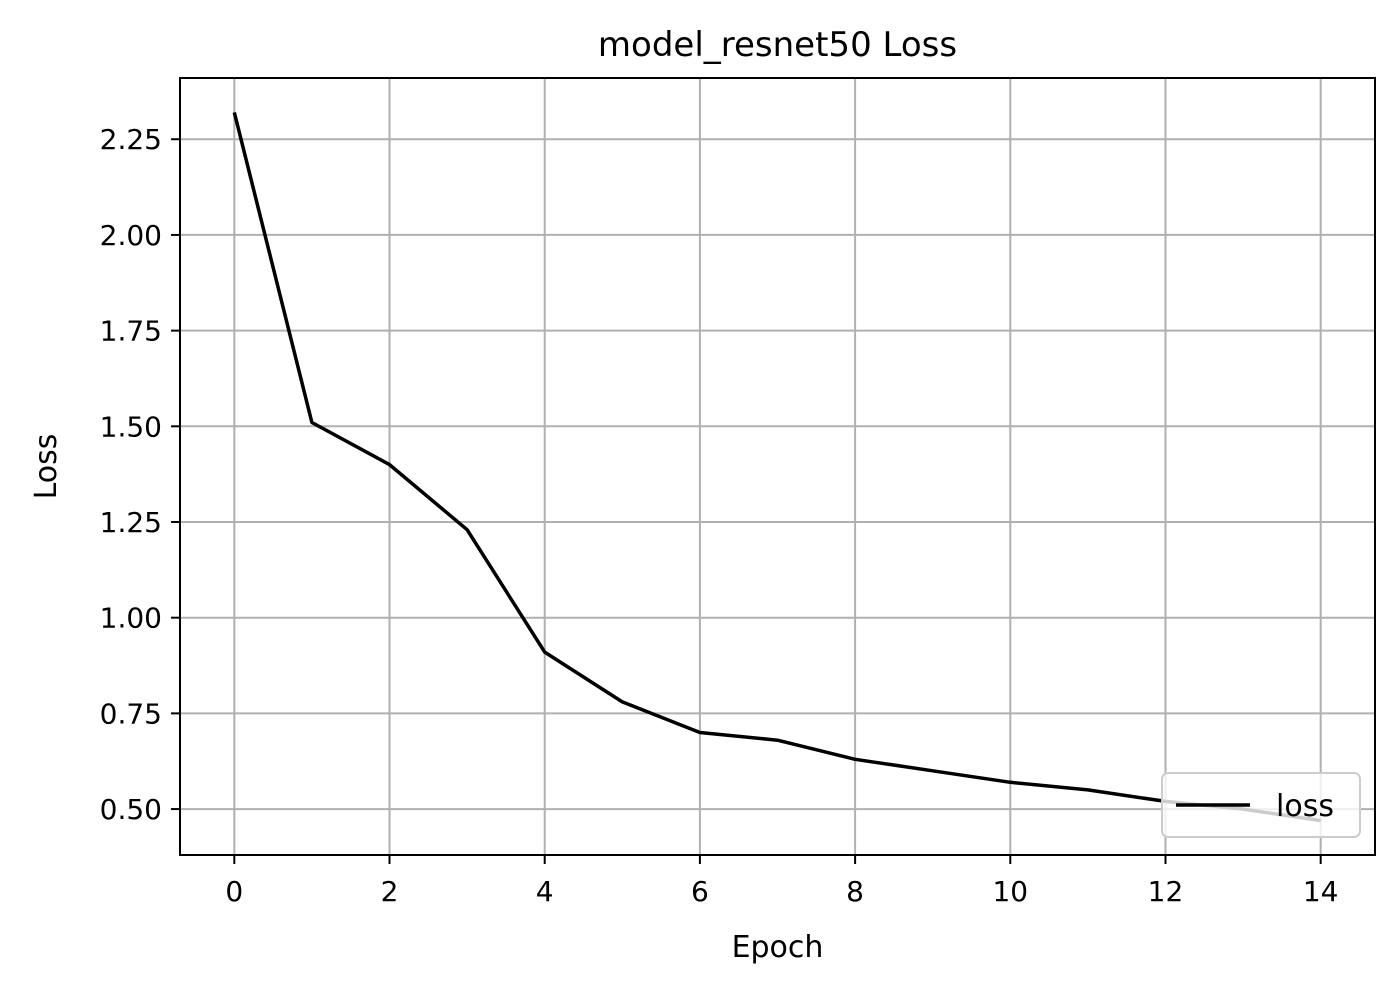 The height and width of the screenshot is (991, 1400). I want to click on y-tick-label: 2.00, so click(131, 235).